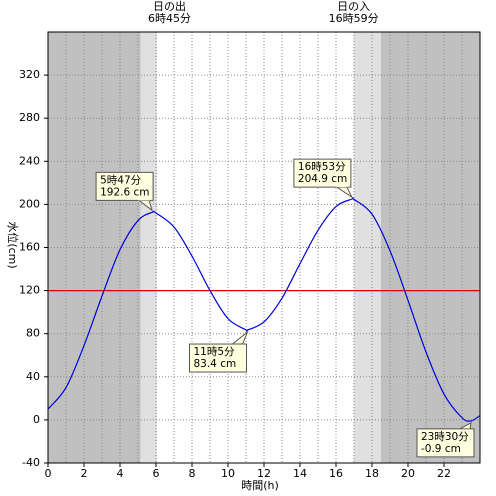 The height and width of the screenshot is (496, 496). I want to click on x-tick-label: 22, so click(444, 473).